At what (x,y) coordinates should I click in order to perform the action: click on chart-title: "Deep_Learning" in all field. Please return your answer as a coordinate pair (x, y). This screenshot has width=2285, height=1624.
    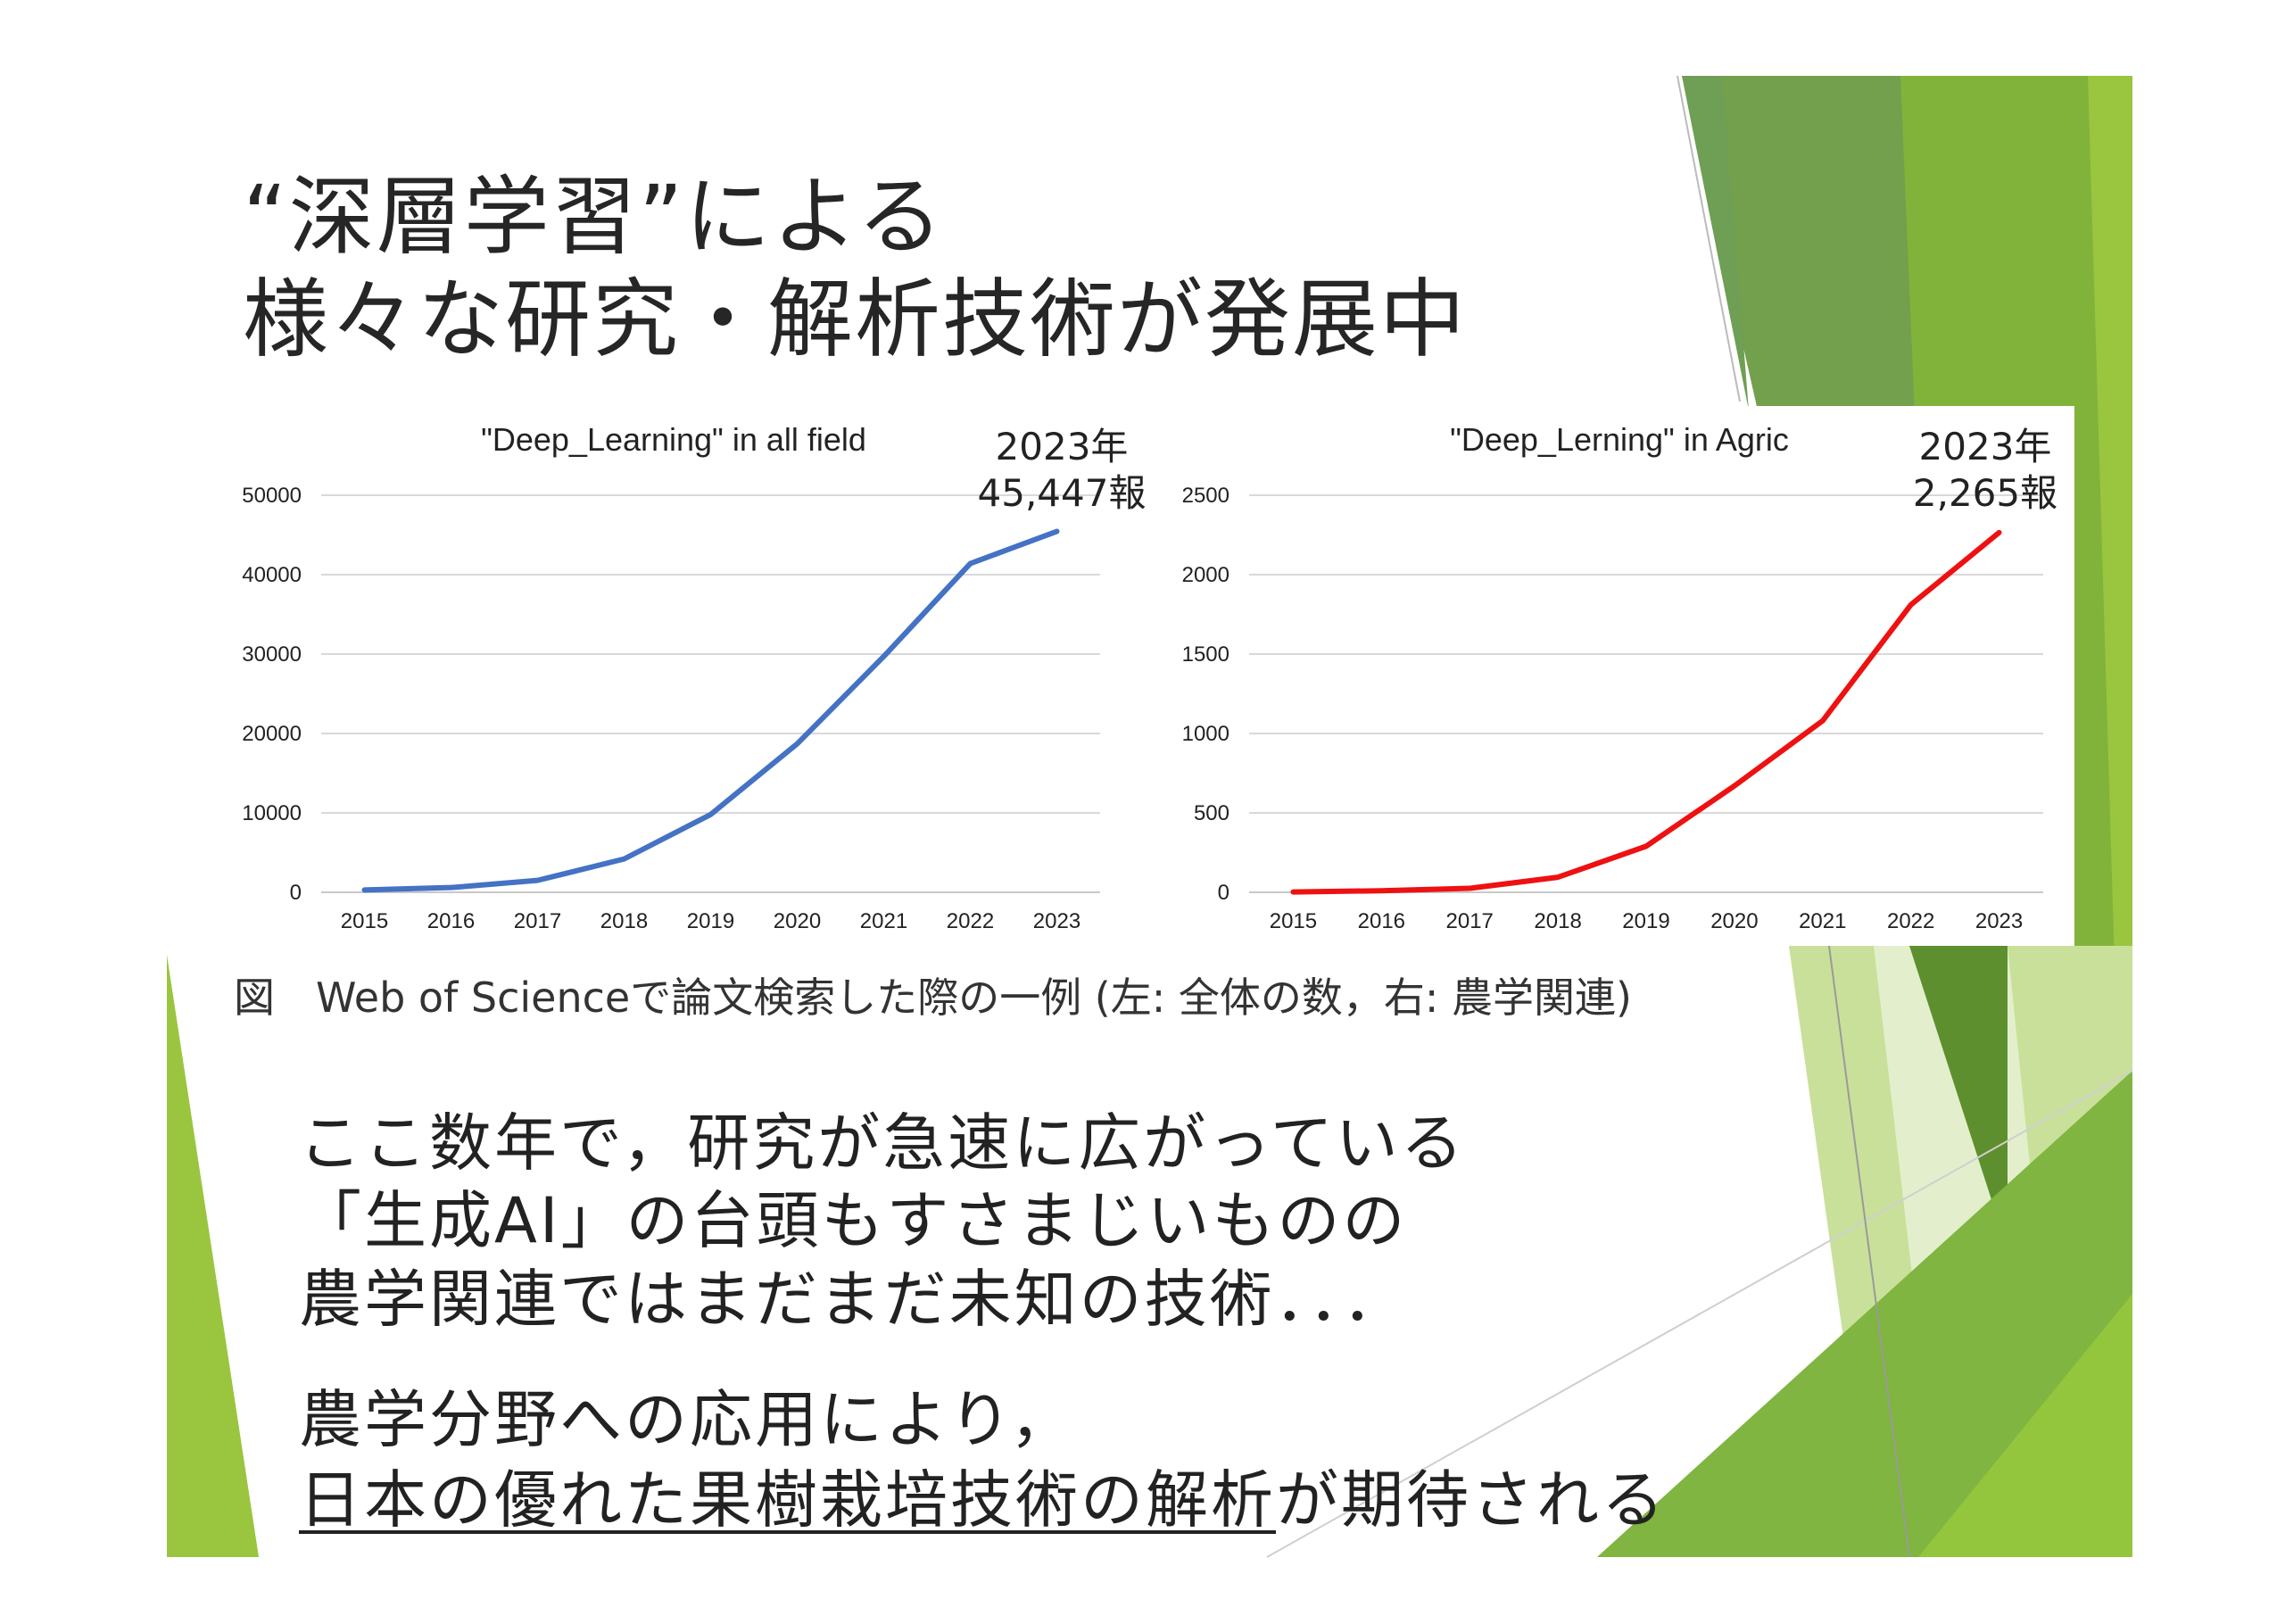
    Looking at the image, I should click on (673, 439).